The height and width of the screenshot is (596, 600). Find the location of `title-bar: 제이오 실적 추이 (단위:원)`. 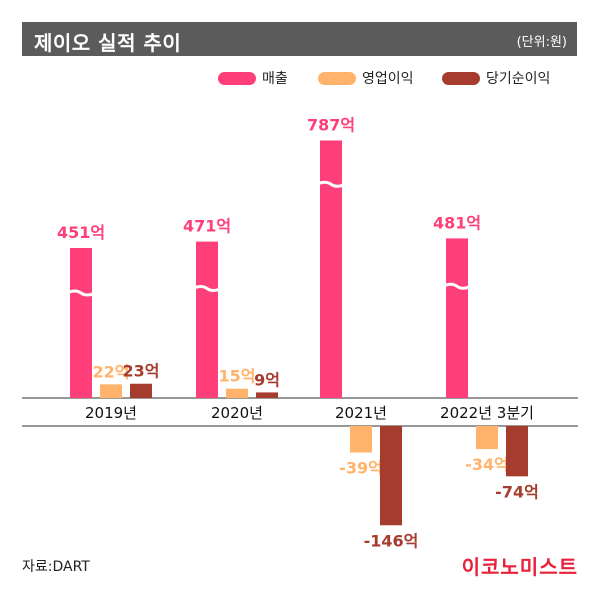

title-bar: 제이오 실적 추이 (단위:원) is located at coordinates (299, 39).